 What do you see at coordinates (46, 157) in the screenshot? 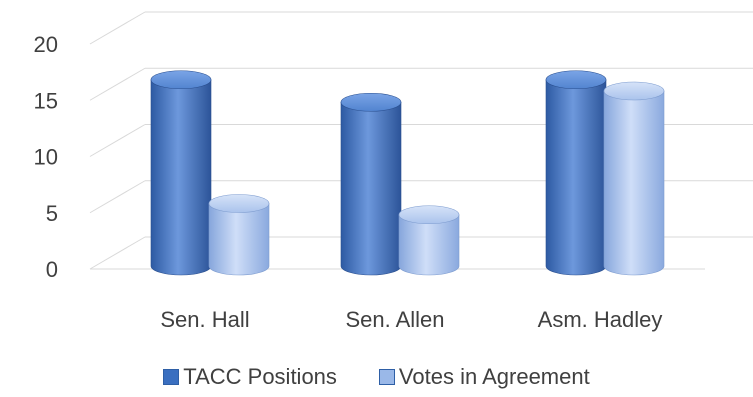
I see `y-tick-label: 10` at bounding box center [46, 157].